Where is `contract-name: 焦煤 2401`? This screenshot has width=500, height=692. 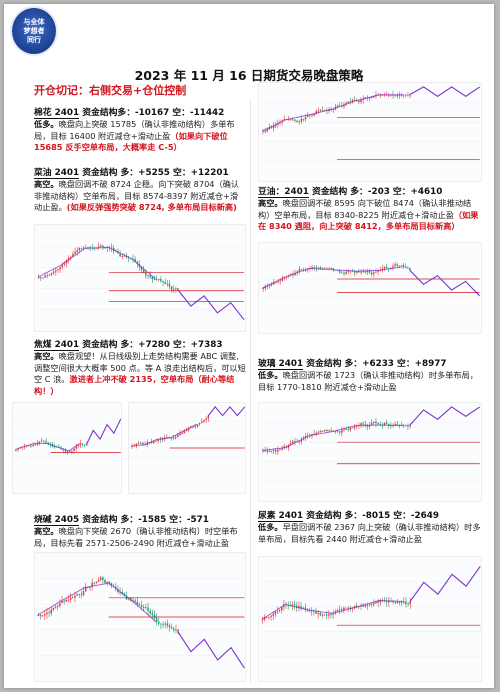 contract-name: 焦煤 2401 is located at coordinates (57, 345).